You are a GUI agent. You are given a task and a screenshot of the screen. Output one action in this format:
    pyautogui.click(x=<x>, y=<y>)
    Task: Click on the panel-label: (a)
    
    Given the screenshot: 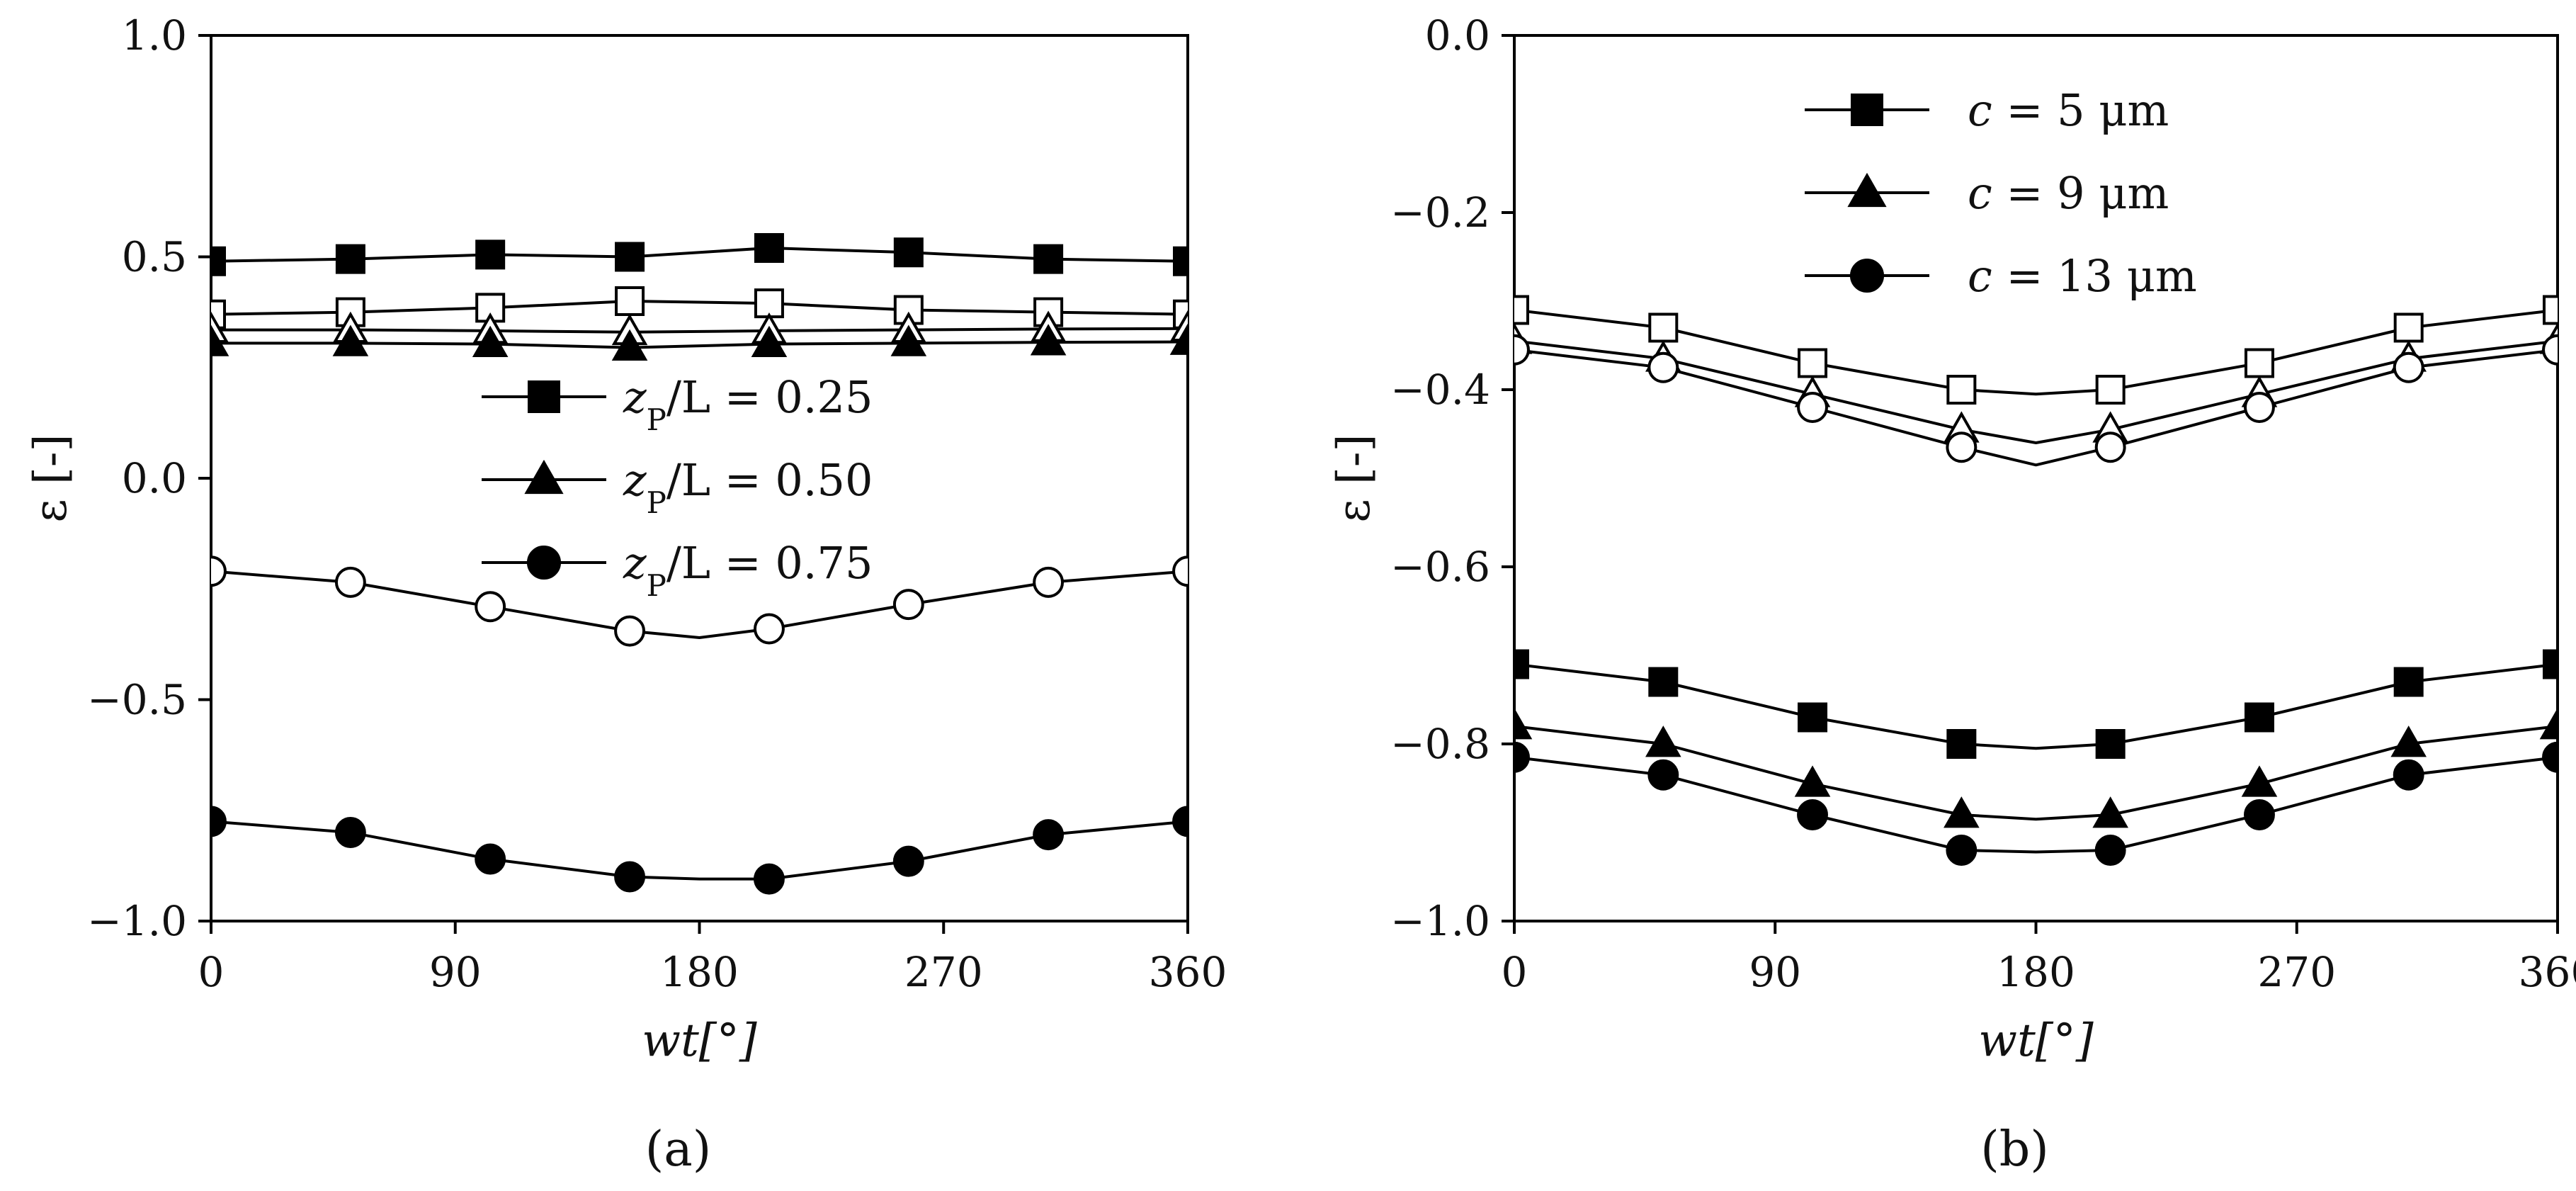 What is the action you would take?
    pyautogui.click(x=678, y=1150)
    